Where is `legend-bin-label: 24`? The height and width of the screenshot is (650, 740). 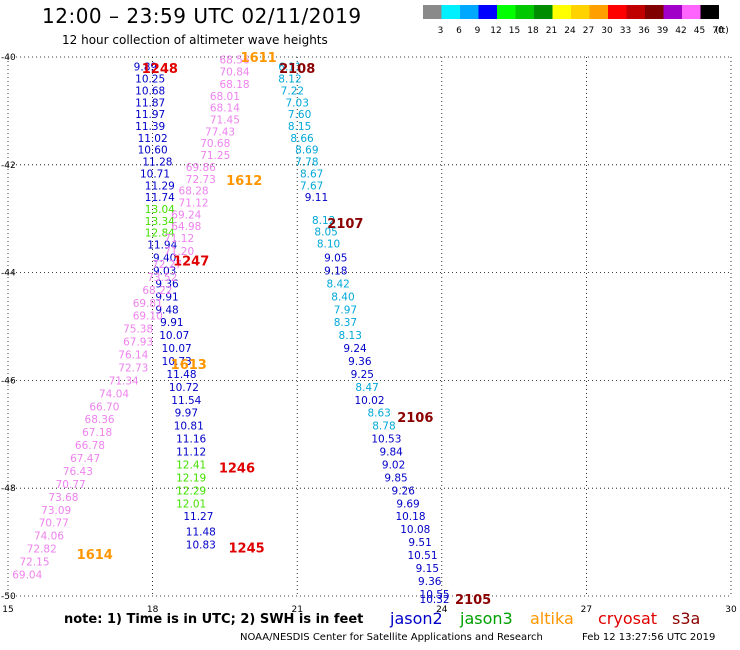
legend-bin-label: 24 is located at coordinates (570, 31).